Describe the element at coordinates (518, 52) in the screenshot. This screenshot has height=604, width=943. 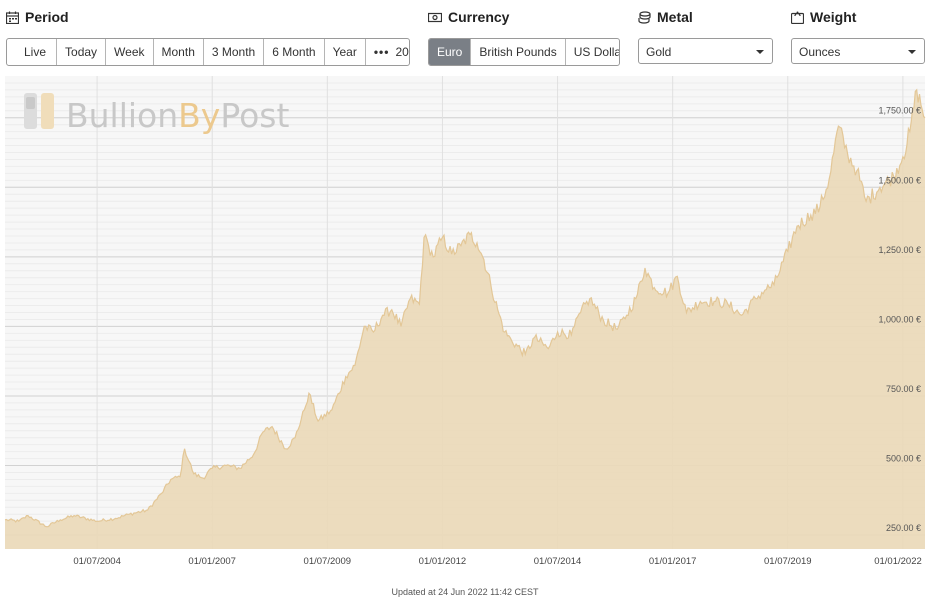
I see `currency-gbp-button: British Pounds` at that location.